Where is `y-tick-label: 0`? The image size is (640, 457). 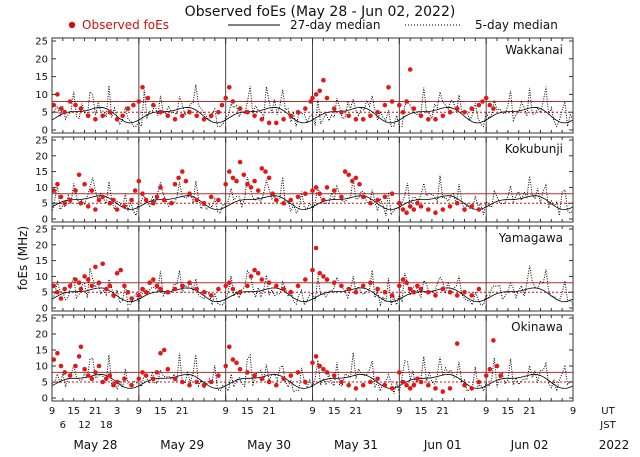
y-tick-label: 0 is located at coordinates (45, 220).